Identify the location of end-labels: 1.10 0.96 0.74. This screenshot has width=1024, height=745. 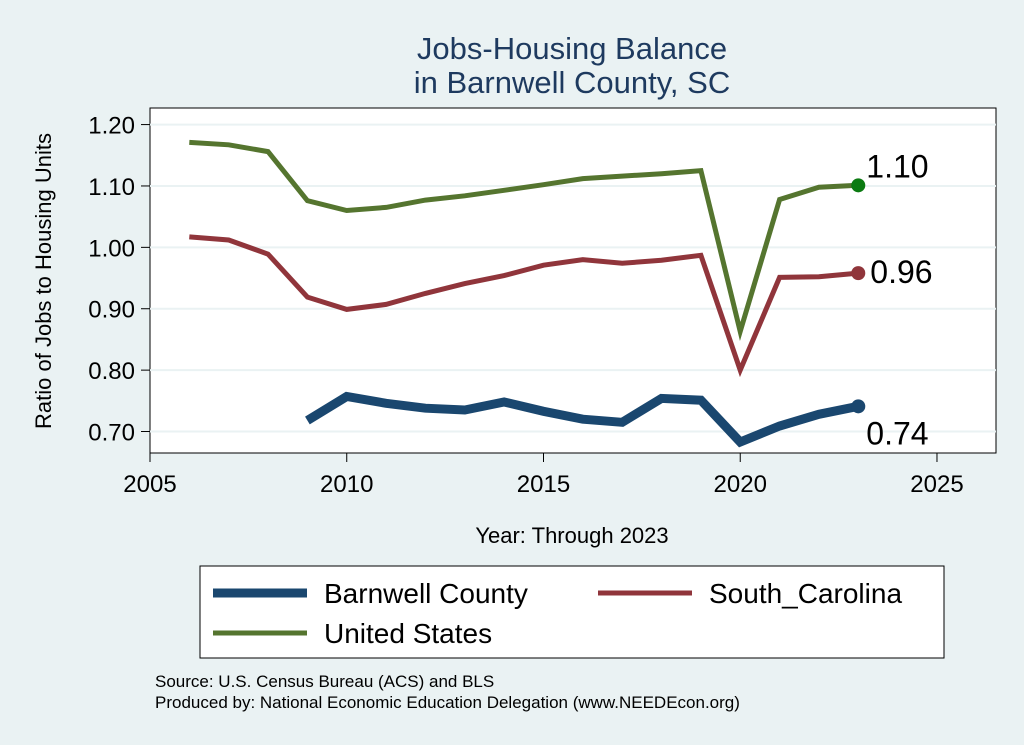
(892, 299).